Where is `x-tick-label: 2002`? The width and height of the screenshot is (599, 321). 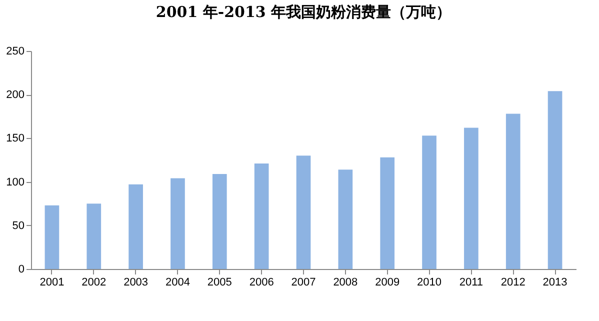
x-tick-label: 2002 is located at coordinates (94, 282).